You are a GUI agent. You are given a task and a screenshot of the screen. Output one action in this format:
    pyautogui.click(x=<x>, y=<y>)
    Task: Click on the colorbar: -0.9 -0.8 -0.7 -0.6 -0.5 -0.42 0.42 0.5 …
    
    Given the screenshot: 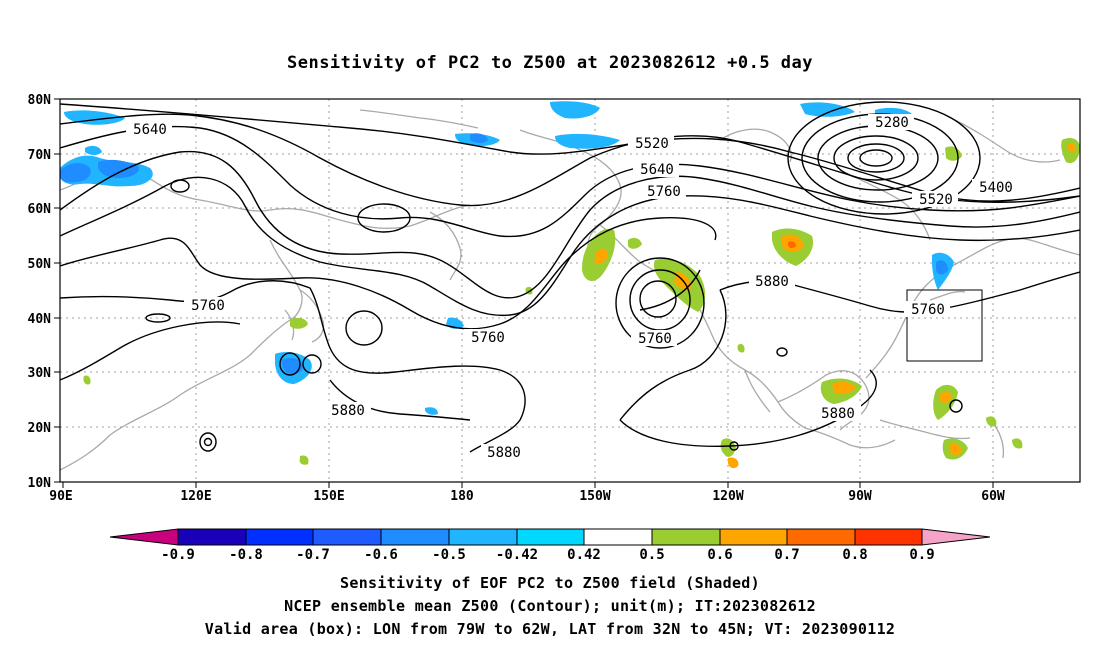 What is the action you would take?
    pyautogui.click(x=550, y=545)
    